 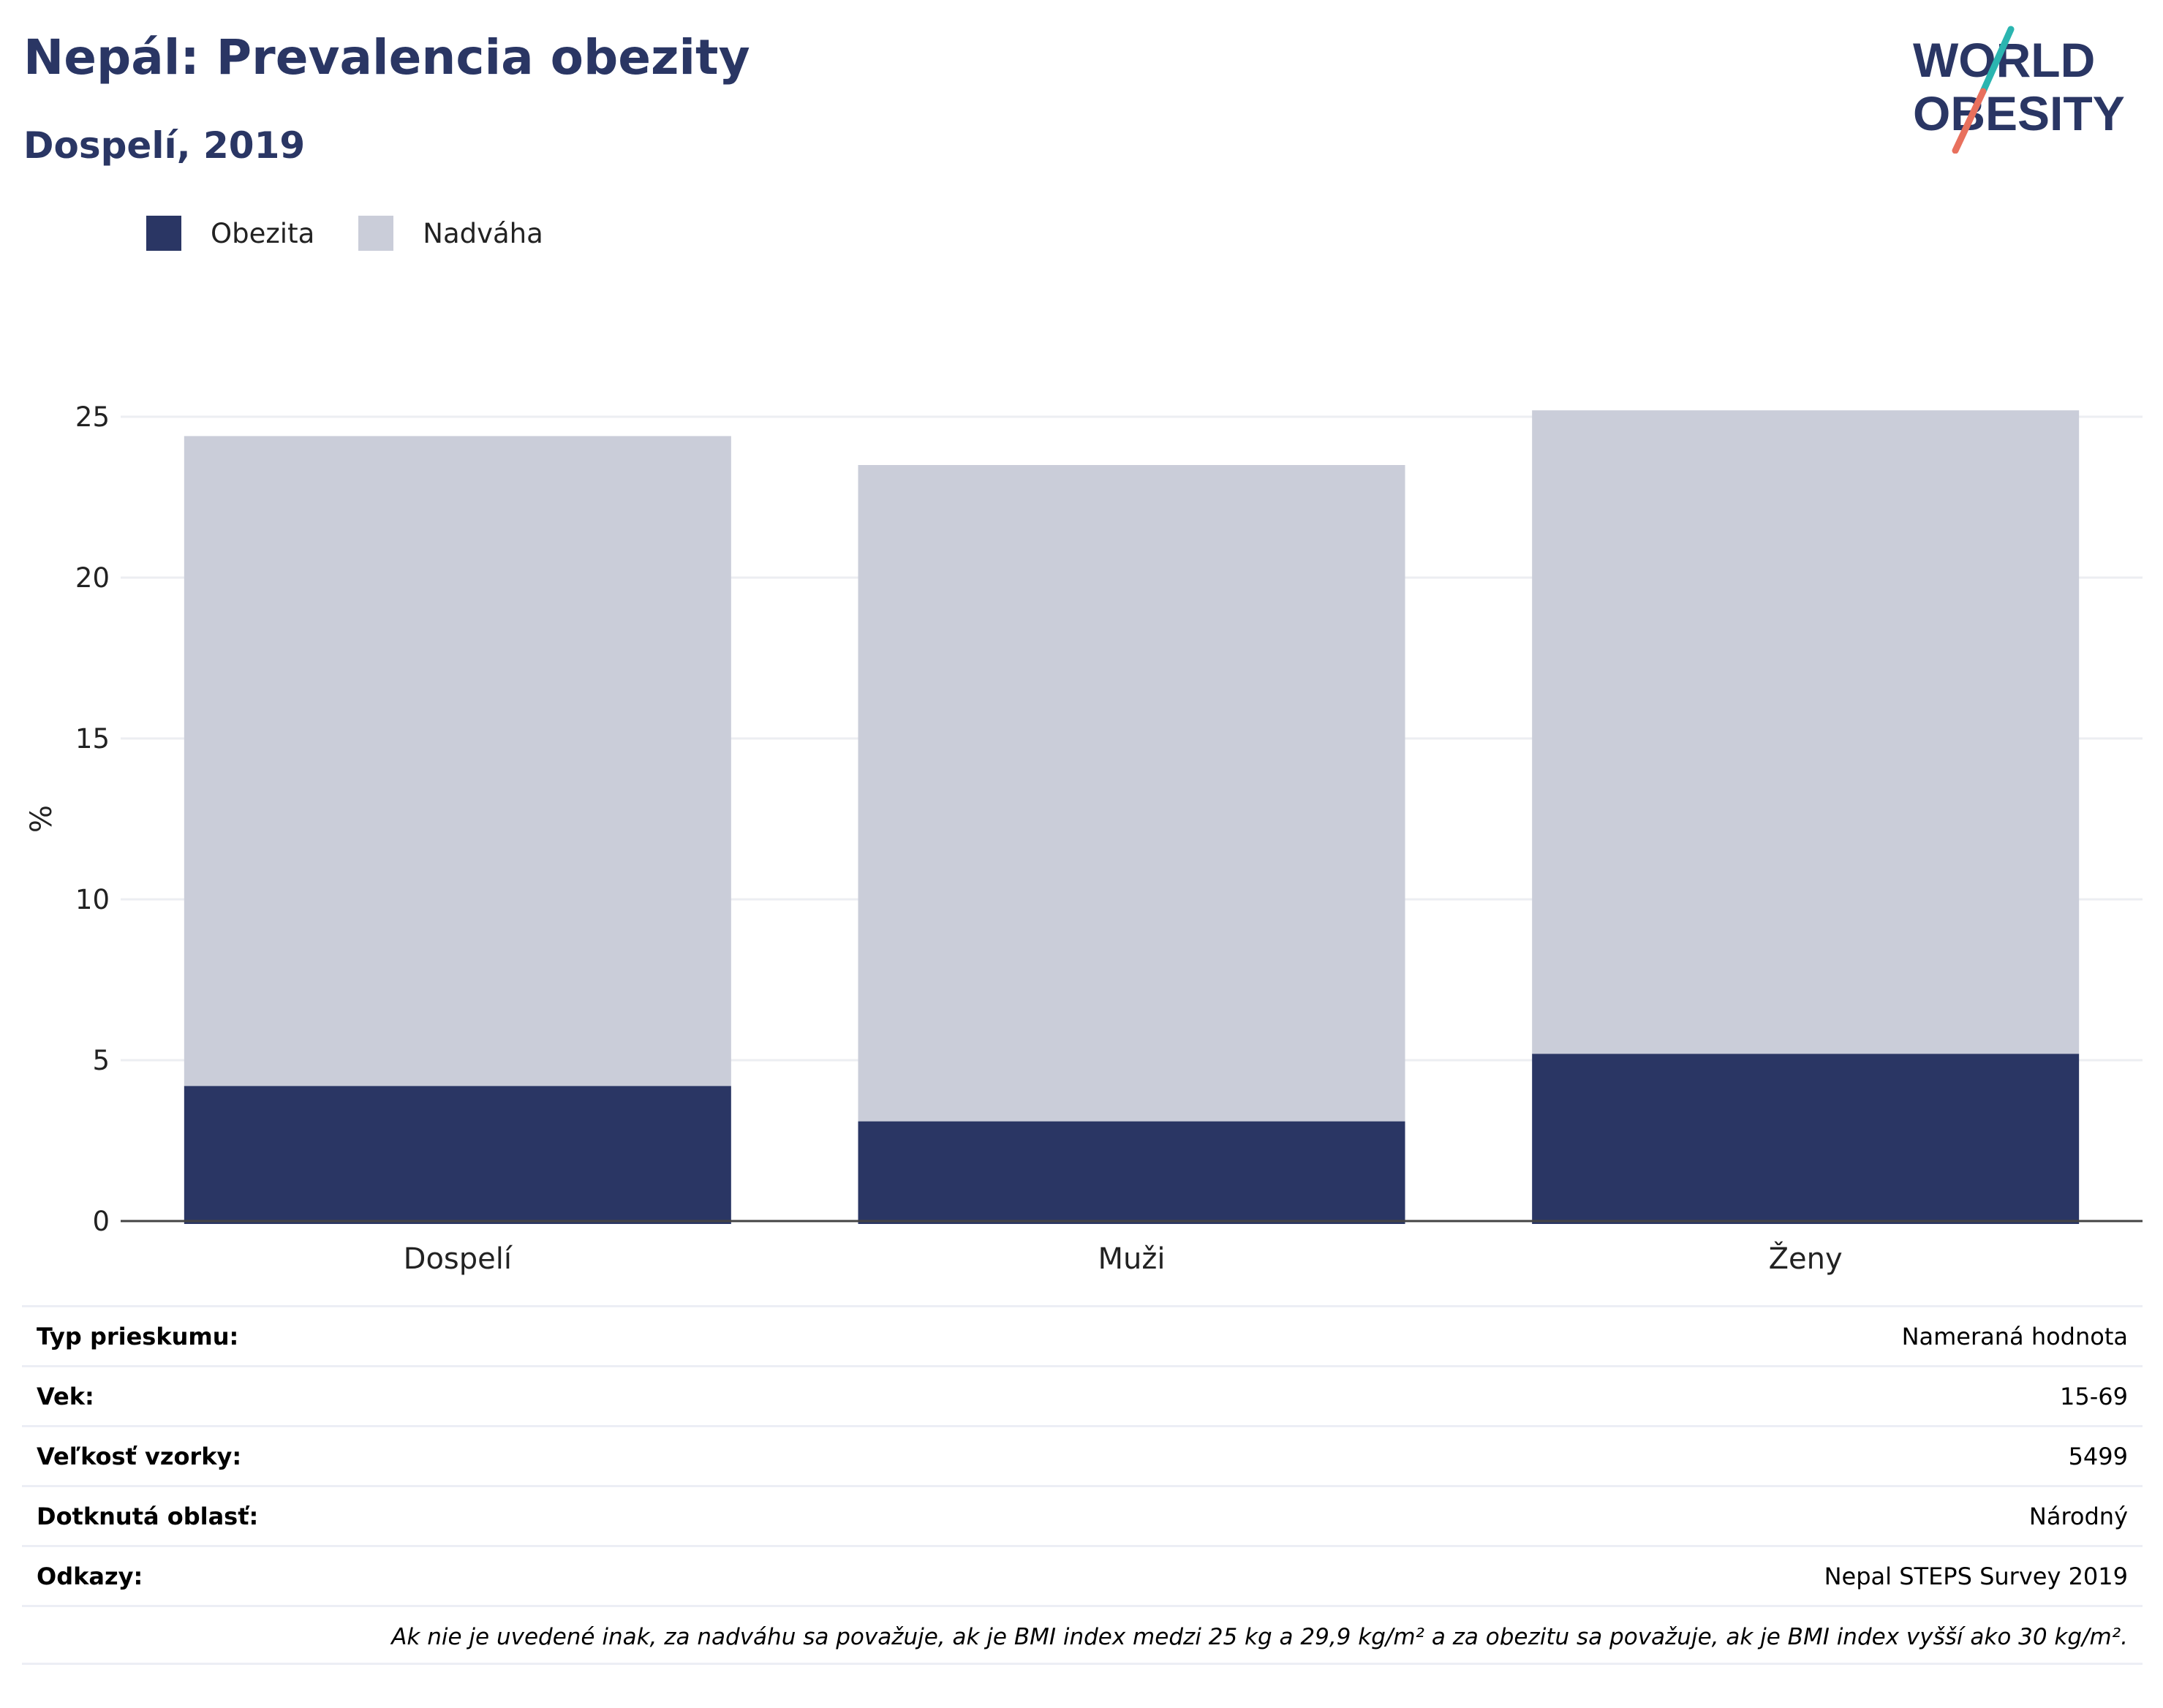 I want to click on legend-label-nadvaha: Nadváha, so click(x=483, y=233).